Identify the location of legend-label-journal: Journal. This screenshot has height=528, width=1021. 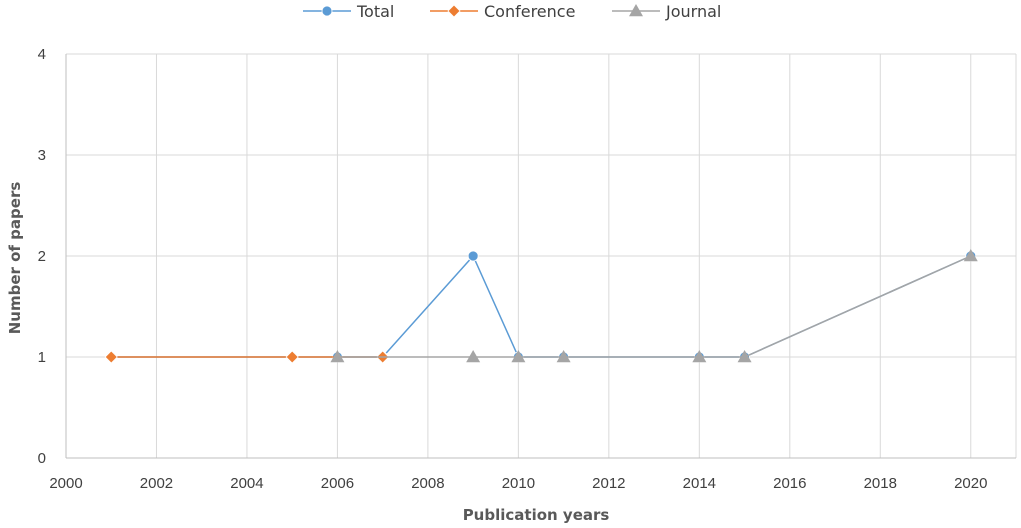
(693, 11).